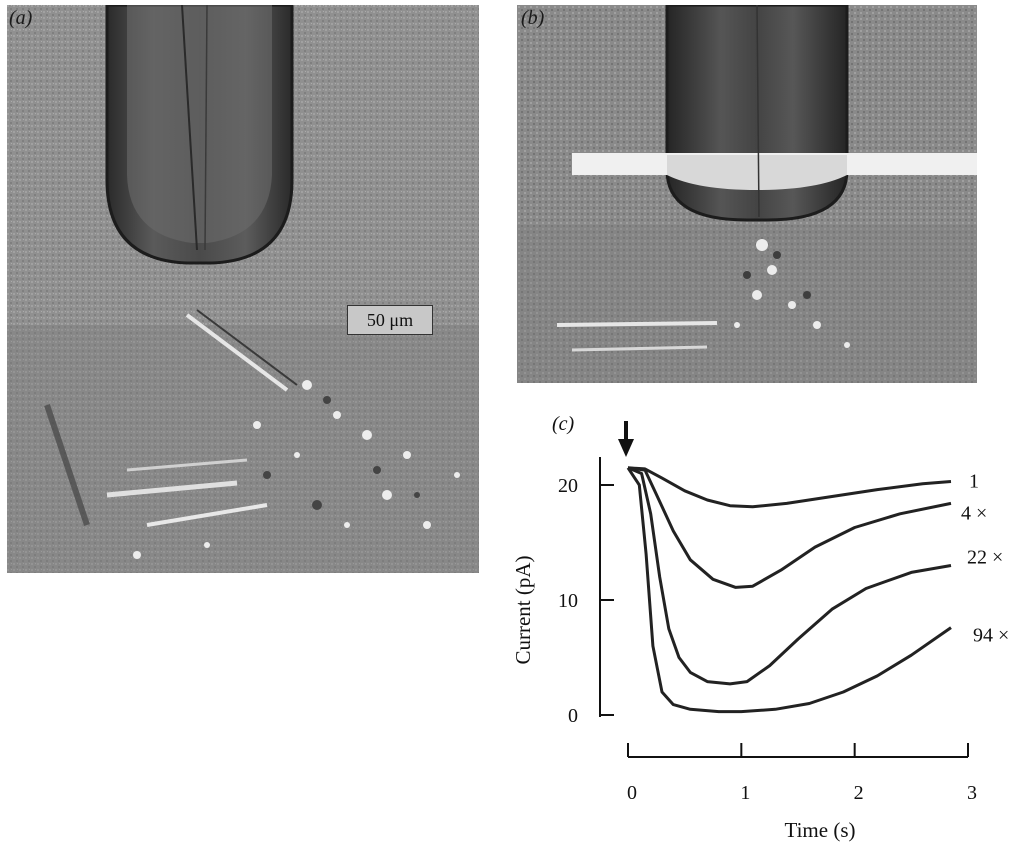 The height and width of the screenshot is (847, 1024). Describe the element at coordinates (974, 513) in the screenshot. I see `series-label-2: 4 ×` at that location.